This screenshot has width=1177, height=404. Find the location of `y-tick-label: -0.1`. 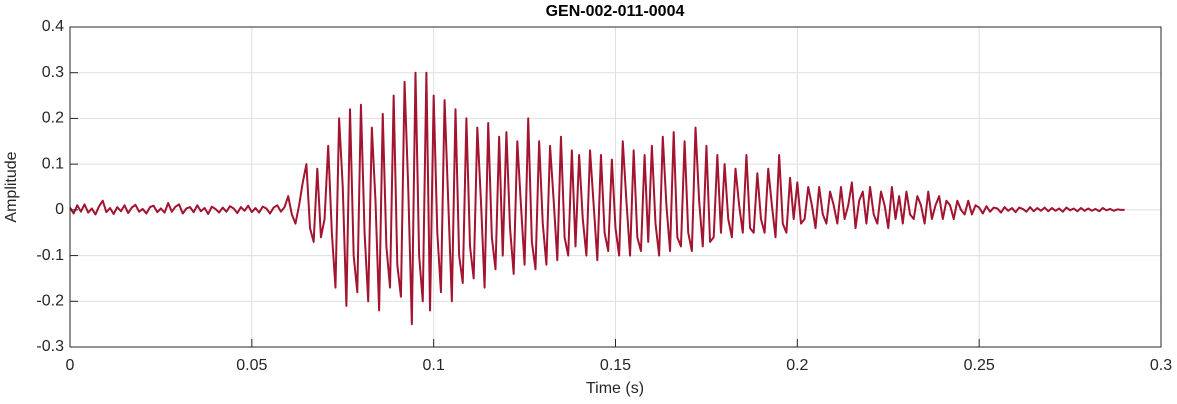

y-tick-label: -0.1 is located at coordinates (50, 255).